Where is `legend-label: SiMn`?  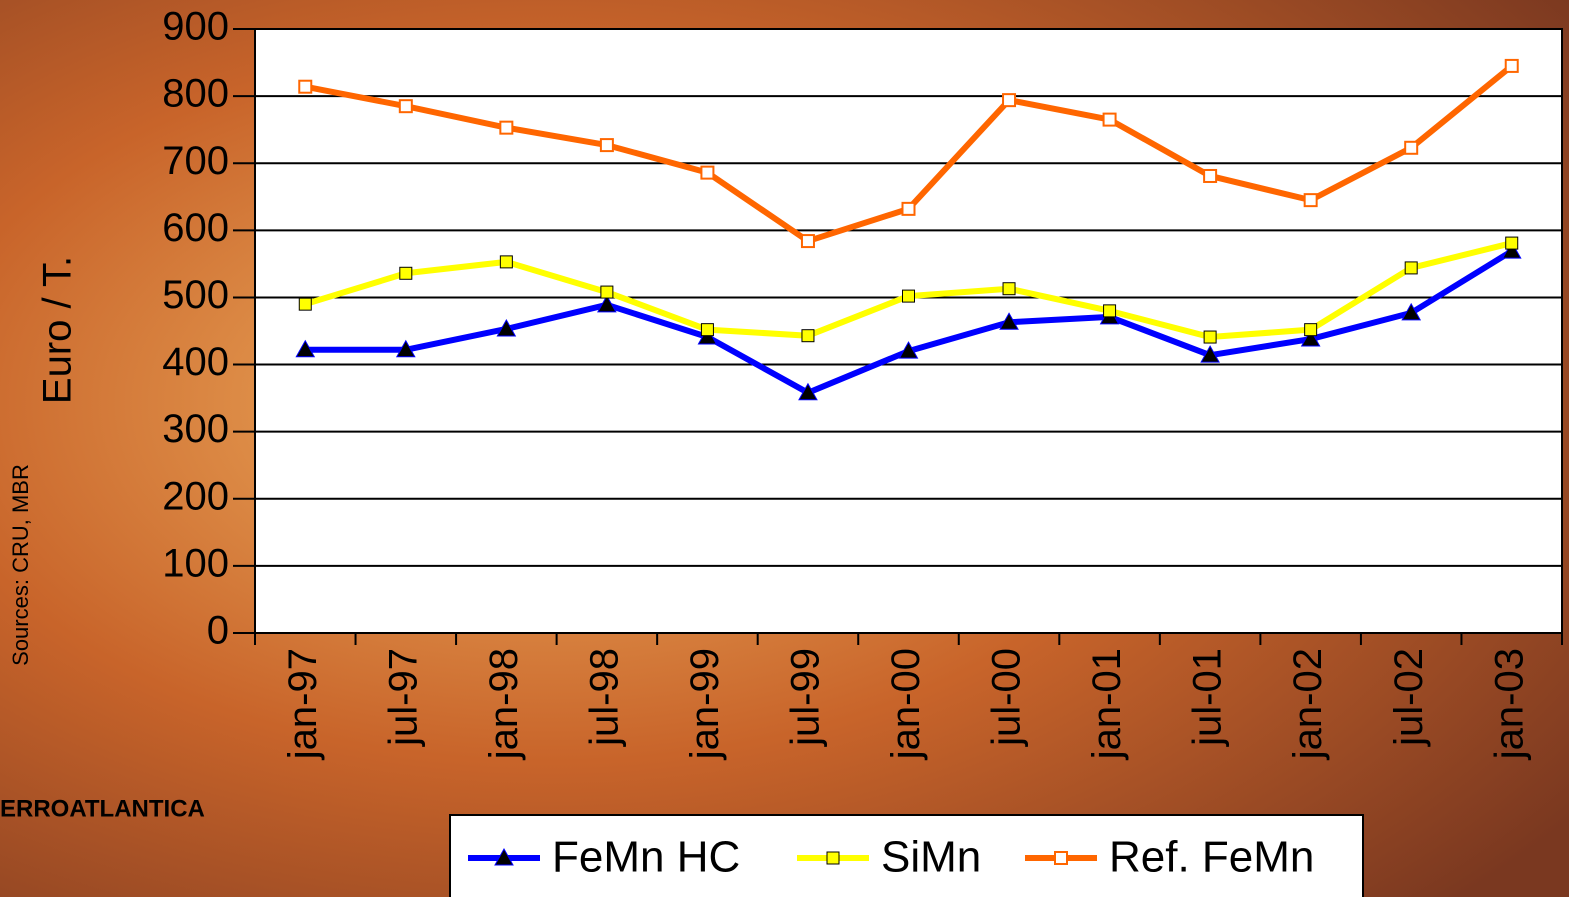
legend-label: SiMn is located at coordinates (931, 857).